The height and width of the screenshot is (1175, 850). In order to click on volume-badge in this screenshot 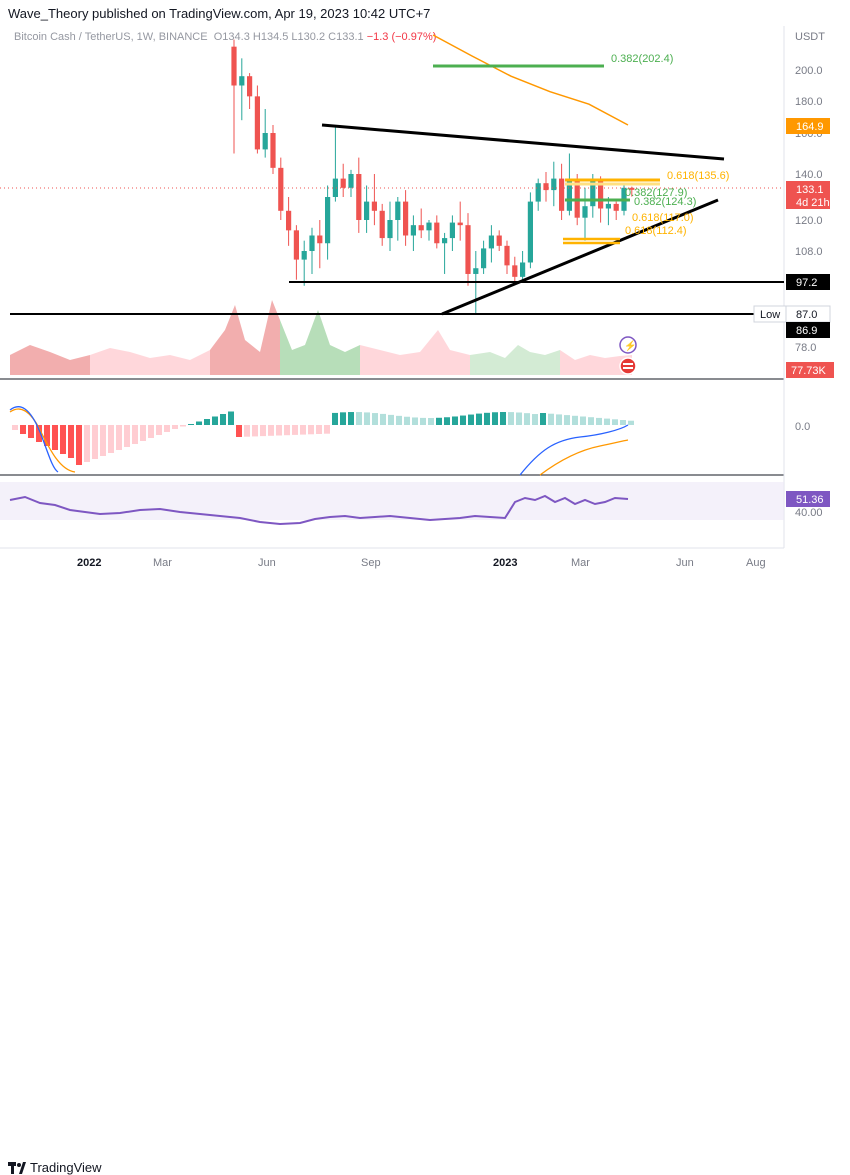, I will do `click(810, 370)`.